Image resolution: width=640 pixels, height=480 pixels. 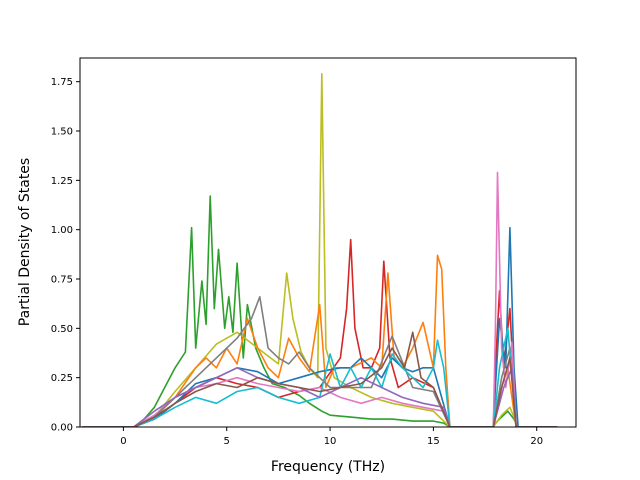 I want to click on y-tick-label: 1.75, so click(x=62, y=82).